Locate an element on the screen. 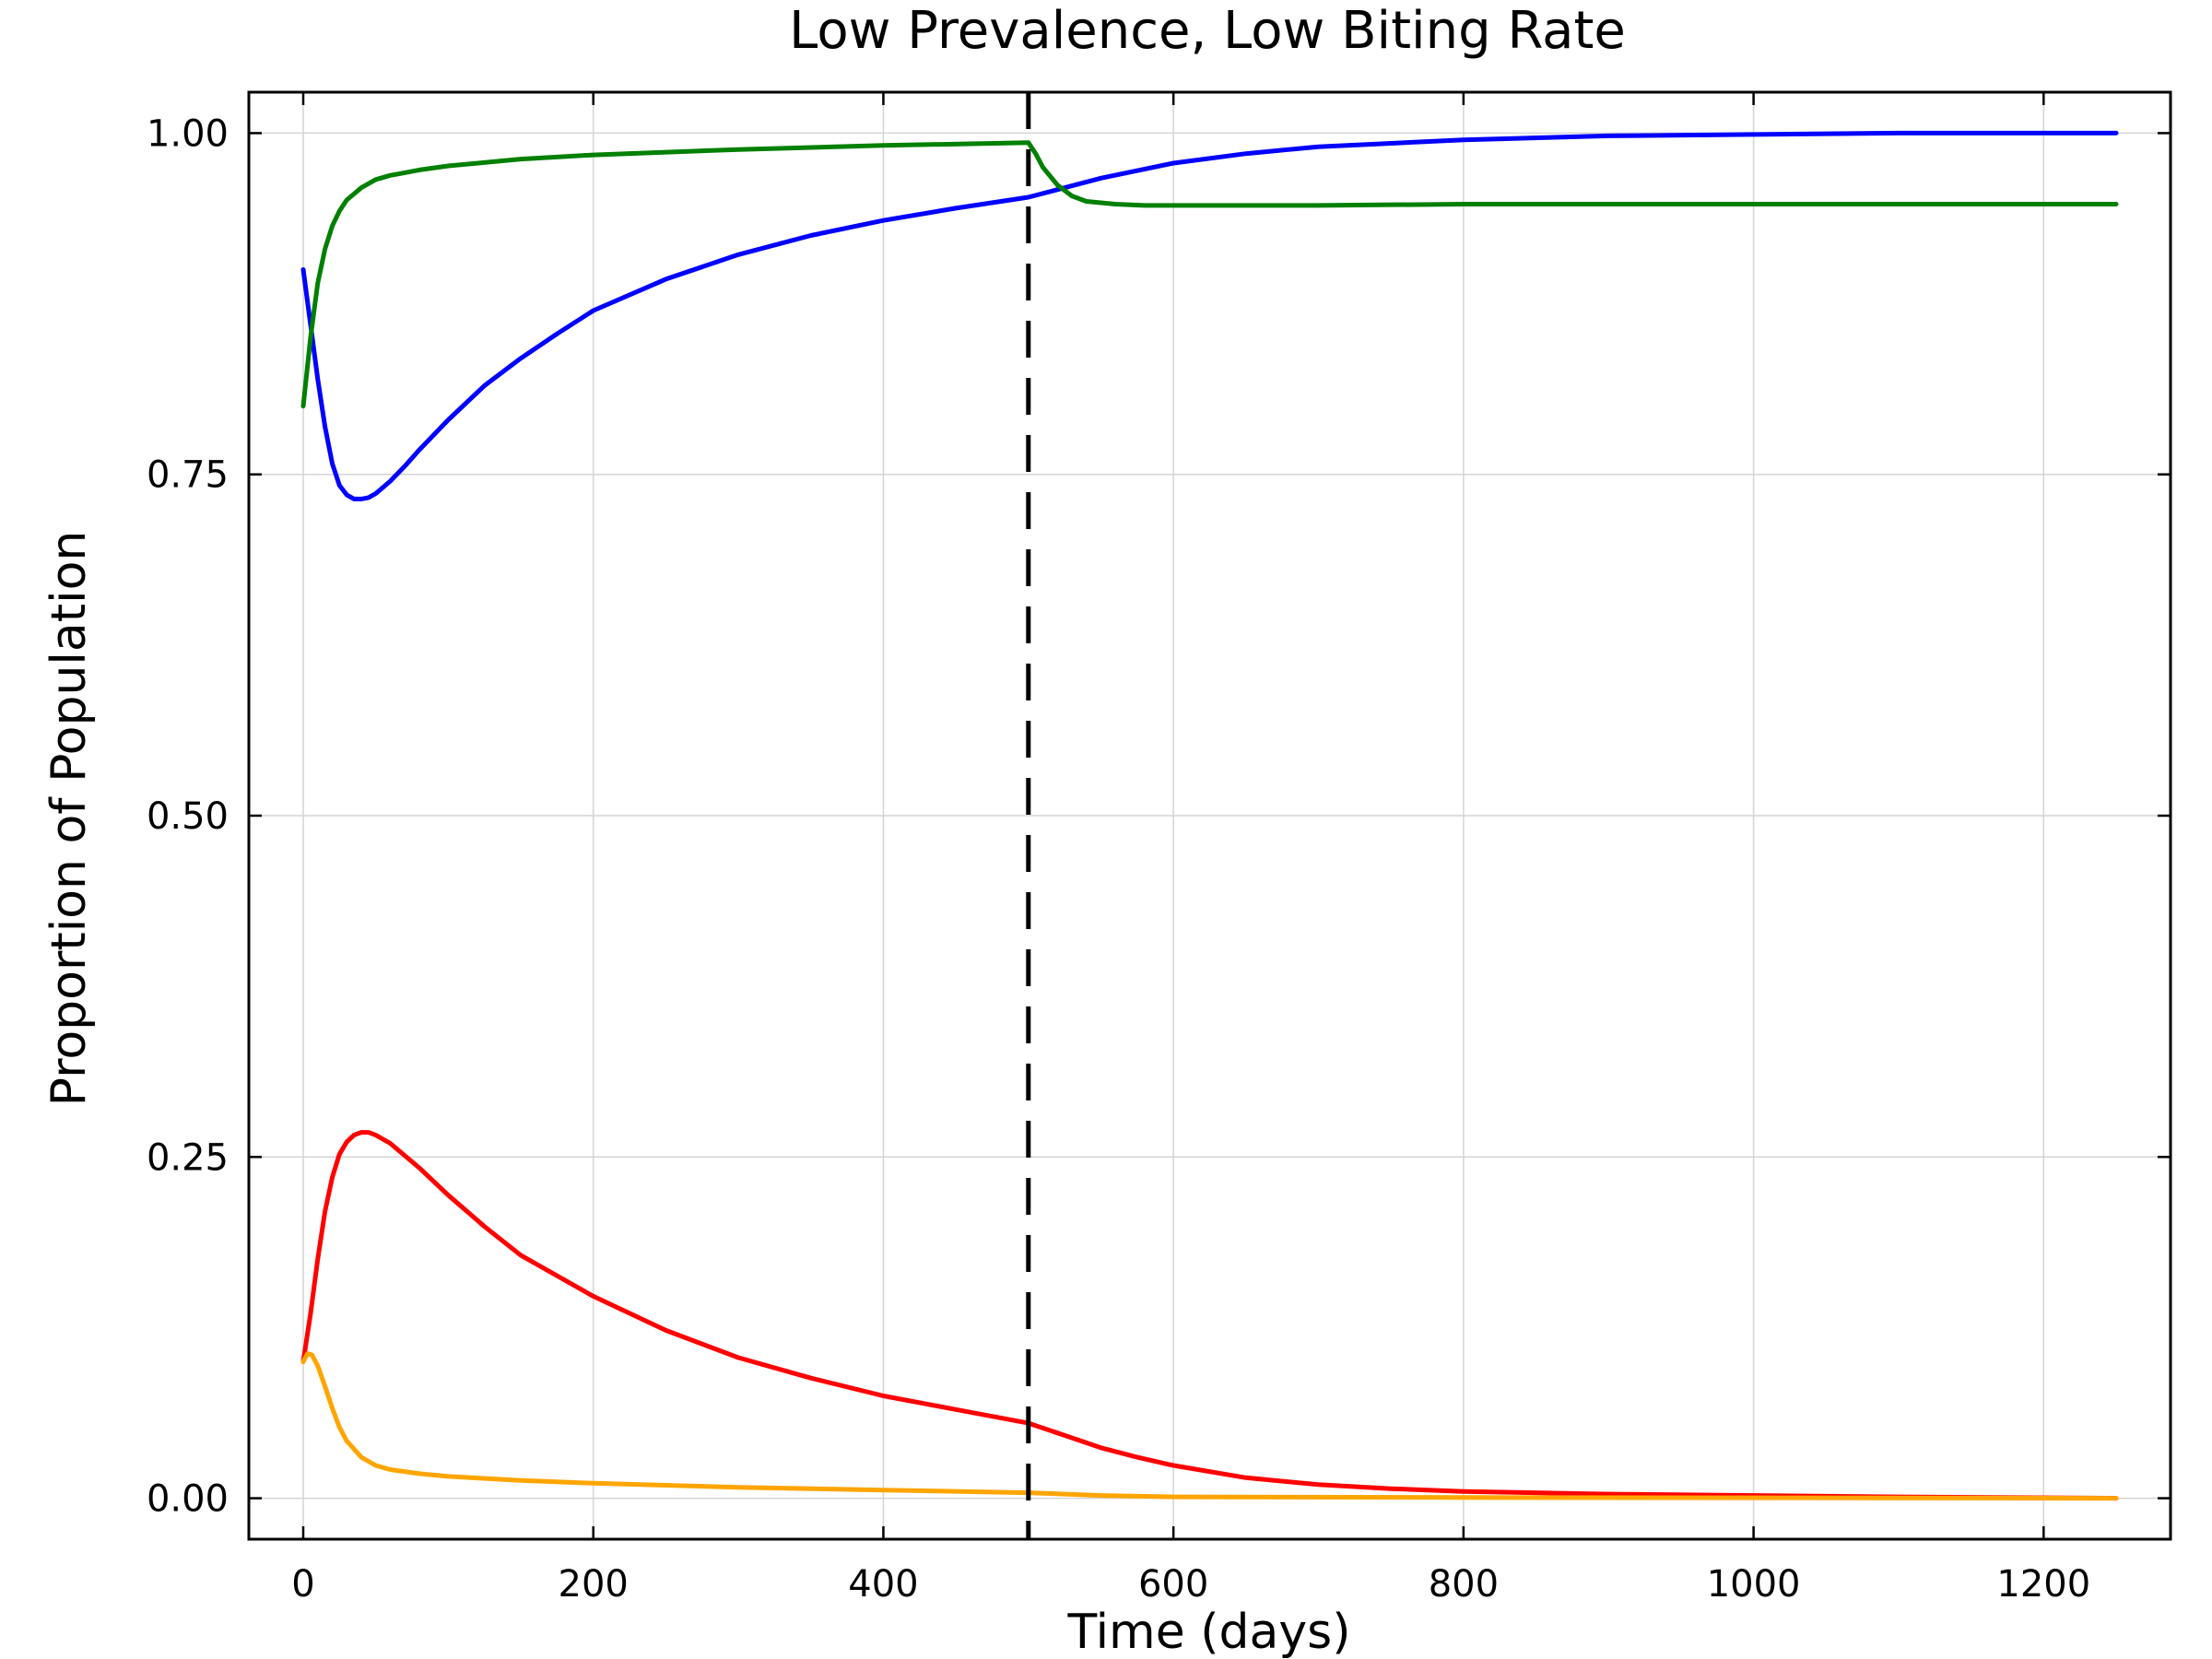 This screenshot has width=2212, height=1659. y-axis-tick-labels: 0.00 0.25 0.50 0.75 1.00 is located at coordinates (188, 816).